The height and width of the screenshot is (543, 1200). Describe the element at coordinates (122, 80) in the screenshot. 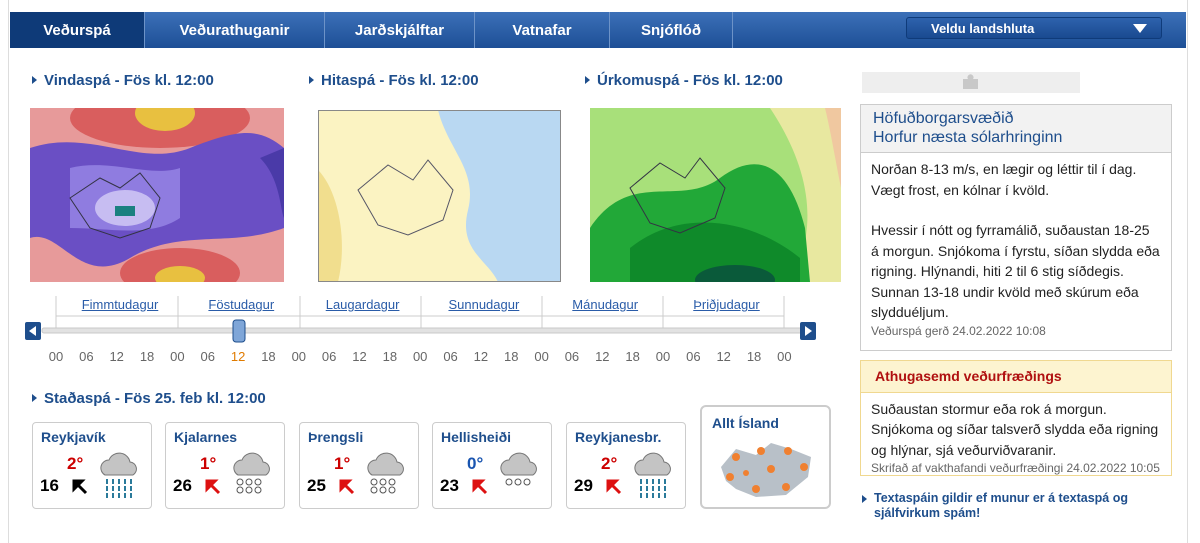

I see `map-title: Vindaspá - Fös kl. 12:00` at that location.